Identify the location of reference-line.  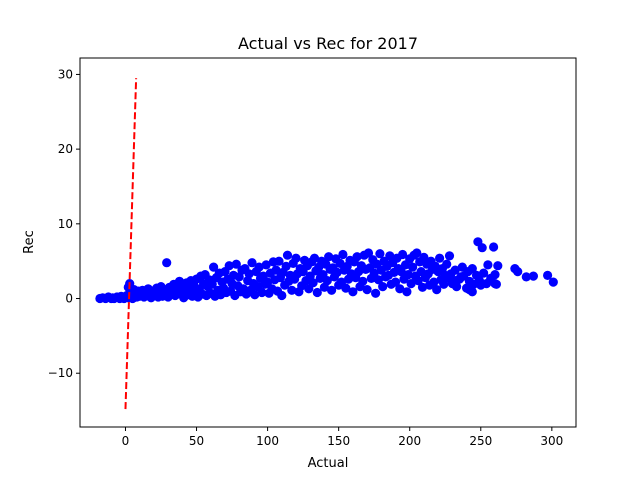
(131, 244).